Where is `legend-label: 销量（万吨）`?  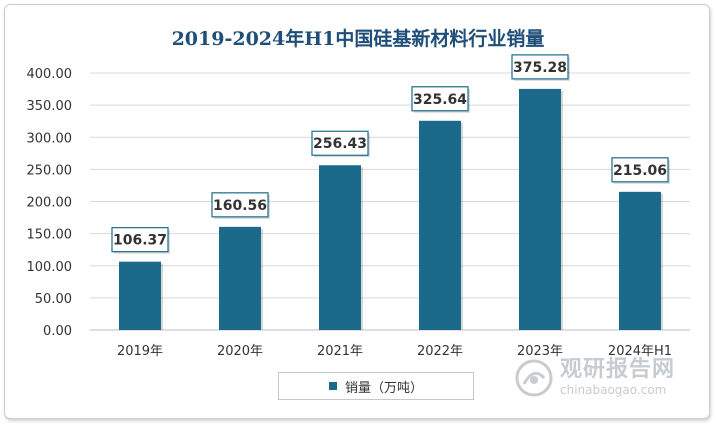 legend-label: 销量（万吨） is located at coordinates (383, 388).